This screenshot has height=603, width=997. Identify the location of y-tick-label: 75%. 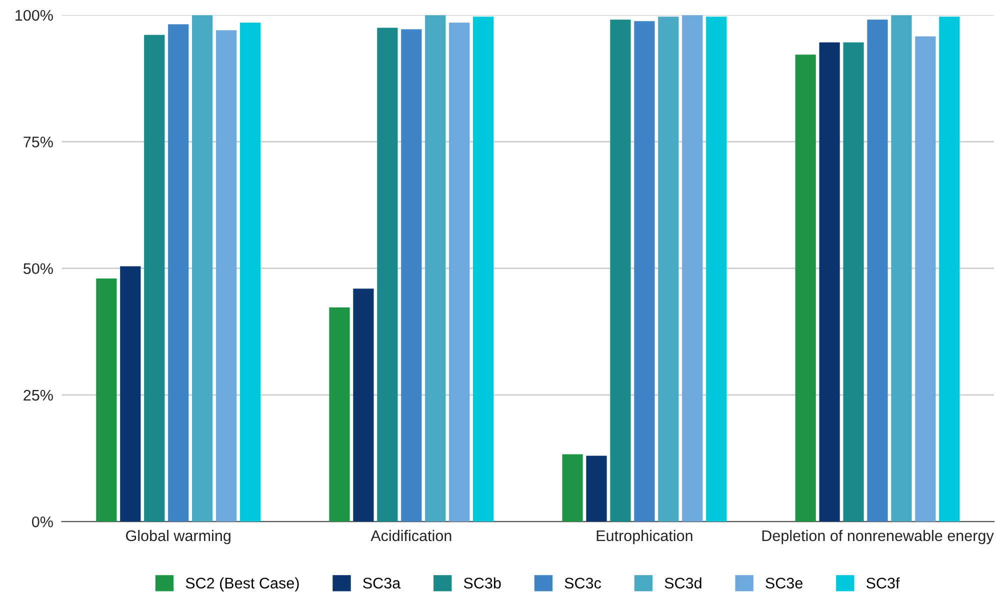
(38, 142).